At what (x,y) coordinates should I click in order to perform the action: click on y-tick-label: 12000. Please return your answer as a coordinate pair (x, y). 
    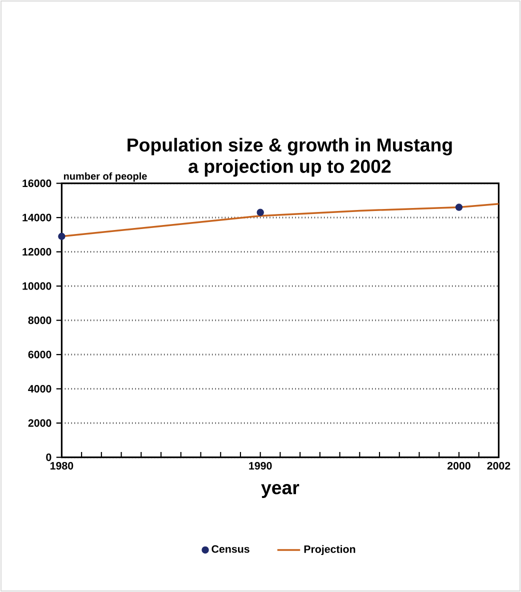
    Looking at the image, I should click on (37, 252).